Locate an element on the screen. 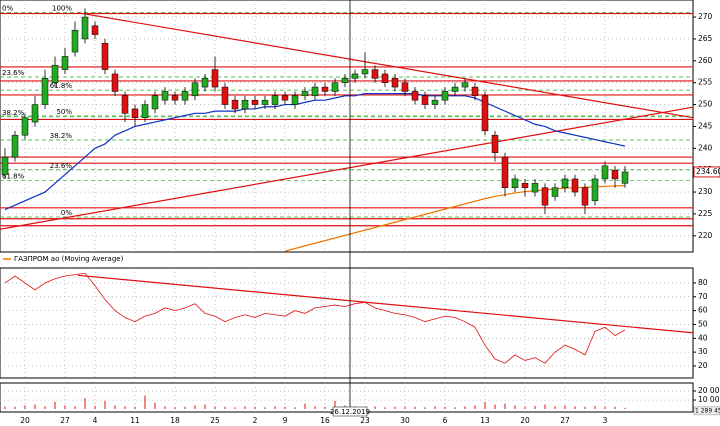 Image resolution: width=720 pixels, height=426 pixels. y-tick-label: 60 is located at coordinates (703, 310).